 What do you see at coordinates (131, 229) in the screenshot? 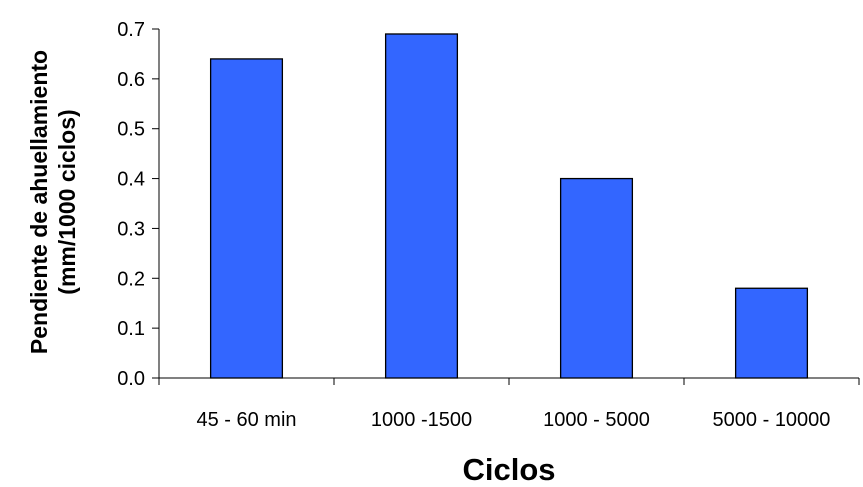
I see `y-tick-label: 0.3` at bounding box center [131, 229].